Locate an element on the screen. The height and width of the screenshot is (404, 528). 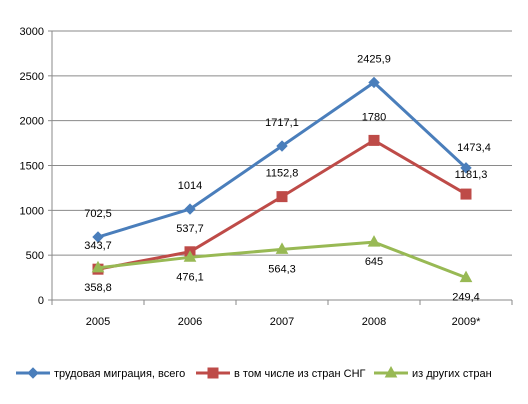
data-label: 1780 is located at coordinates (374, 117).